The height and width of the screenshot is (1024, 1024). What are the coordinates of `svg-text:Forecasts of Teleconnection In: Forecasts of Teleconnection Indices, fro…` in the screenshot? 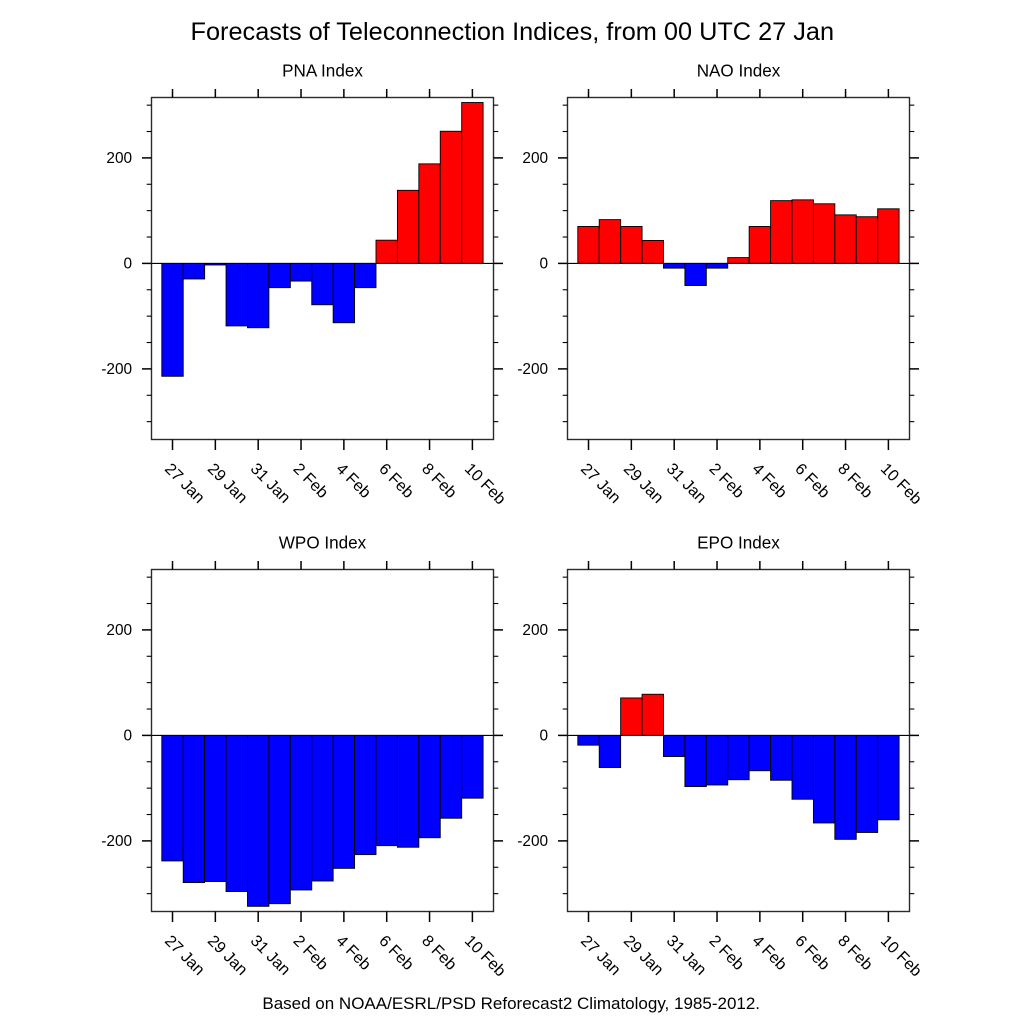 It's located at (513, 32).